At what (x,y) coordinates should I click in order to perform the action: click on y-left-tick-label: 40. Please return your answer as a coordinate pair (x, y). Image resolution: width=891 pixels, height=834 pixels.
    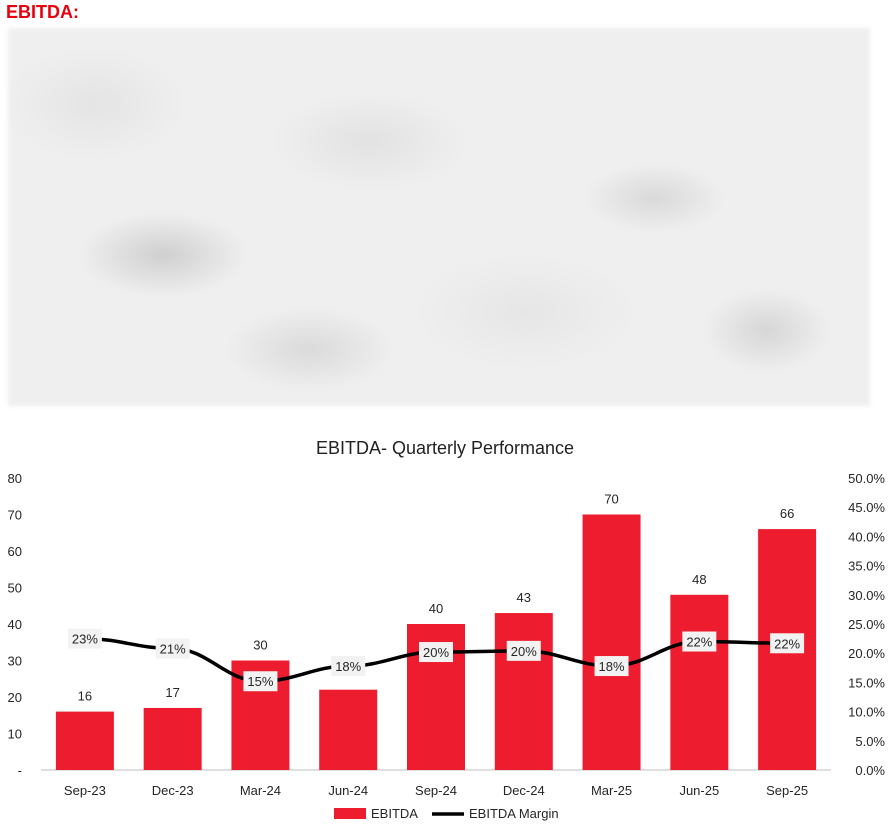
    Looking at the image, I should click on (15, 624).